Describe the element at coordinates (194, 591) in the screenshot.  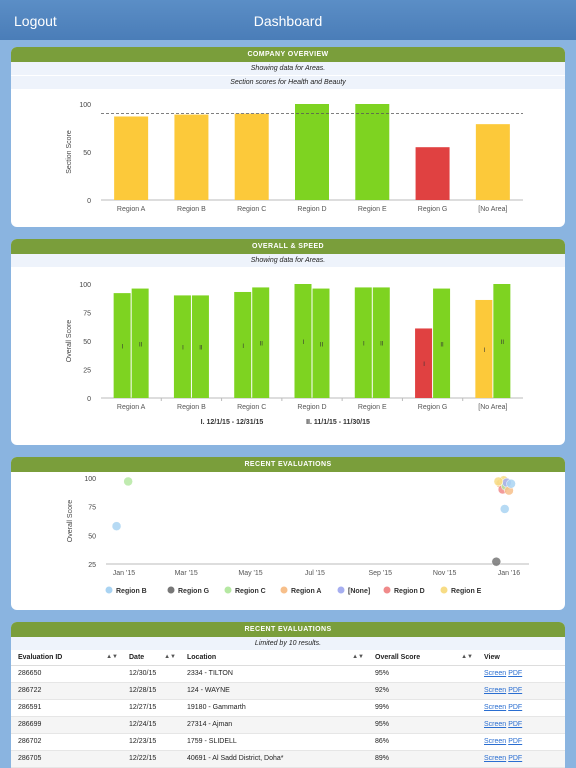
I see `legend-label-region-g: Region G` at that location.